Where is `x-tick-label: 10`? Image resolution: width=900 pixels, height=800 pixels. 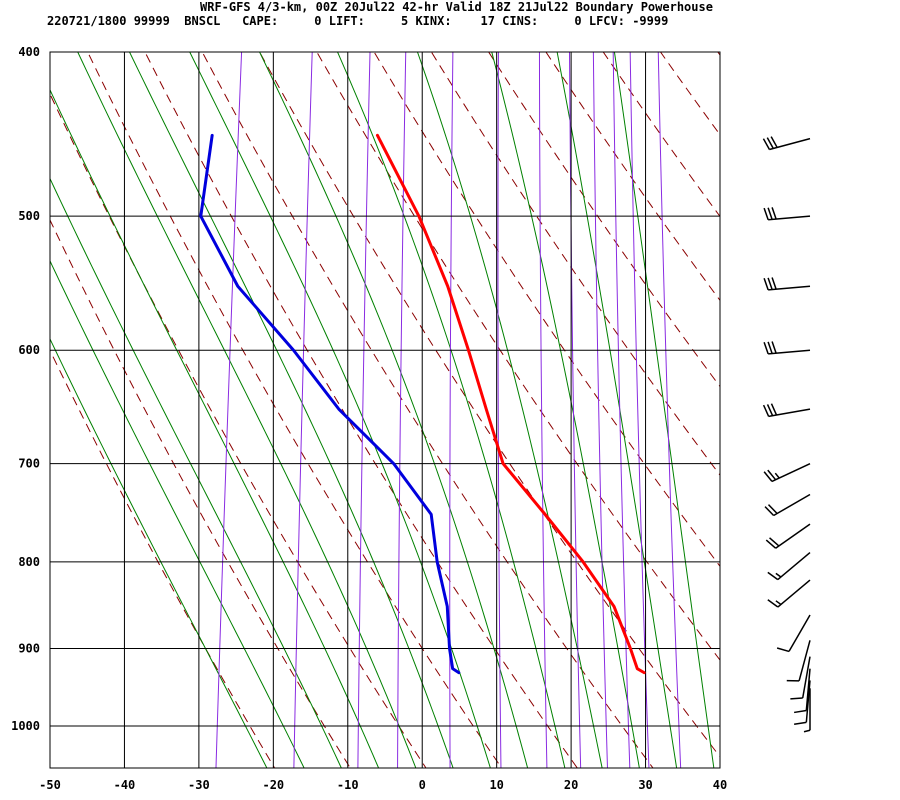 x-tick-label: 10 is located at coordinates (496, 785).